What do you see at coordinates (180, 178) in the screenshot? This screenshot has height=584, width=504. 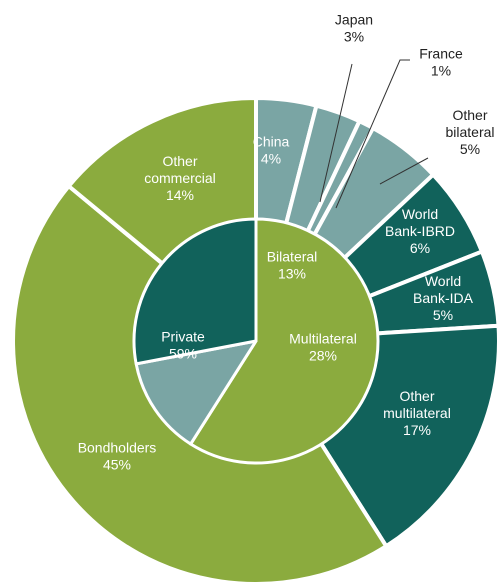 I see `outer-label-other-commercial: Other commercial 14%` at bounding box center [180, 178].